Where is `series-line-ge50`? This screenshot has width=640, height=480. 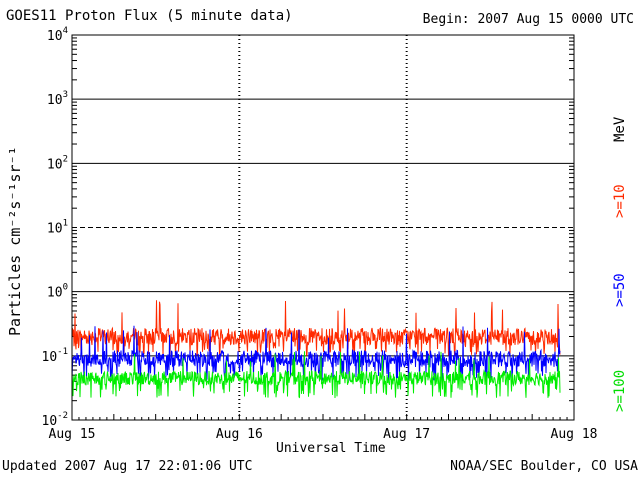
series-line-ge50 is located at coordinates (316, 353).